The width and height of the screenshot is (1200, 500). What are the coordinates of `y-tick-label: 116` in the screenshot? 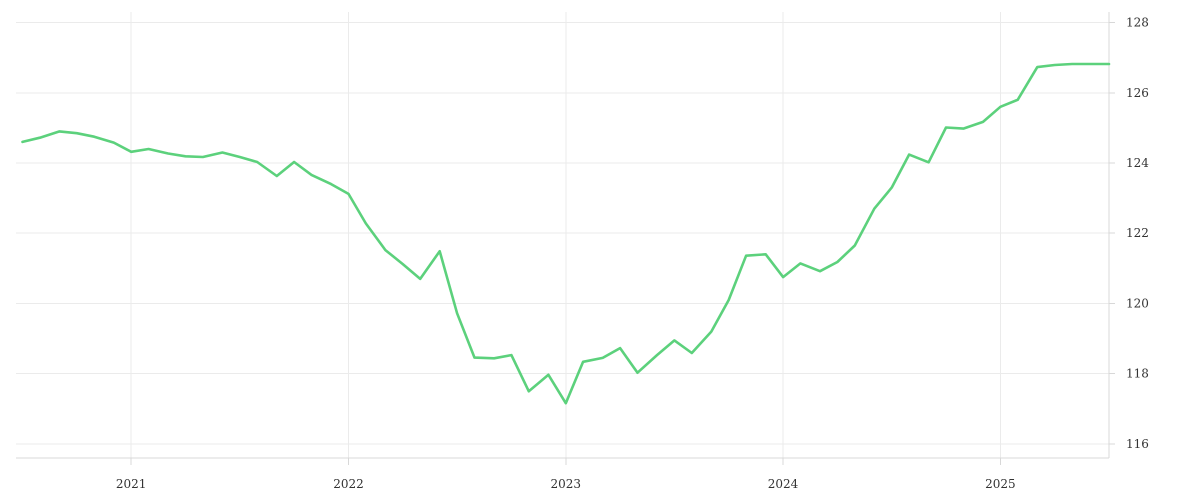 It's located at (1137, 444).